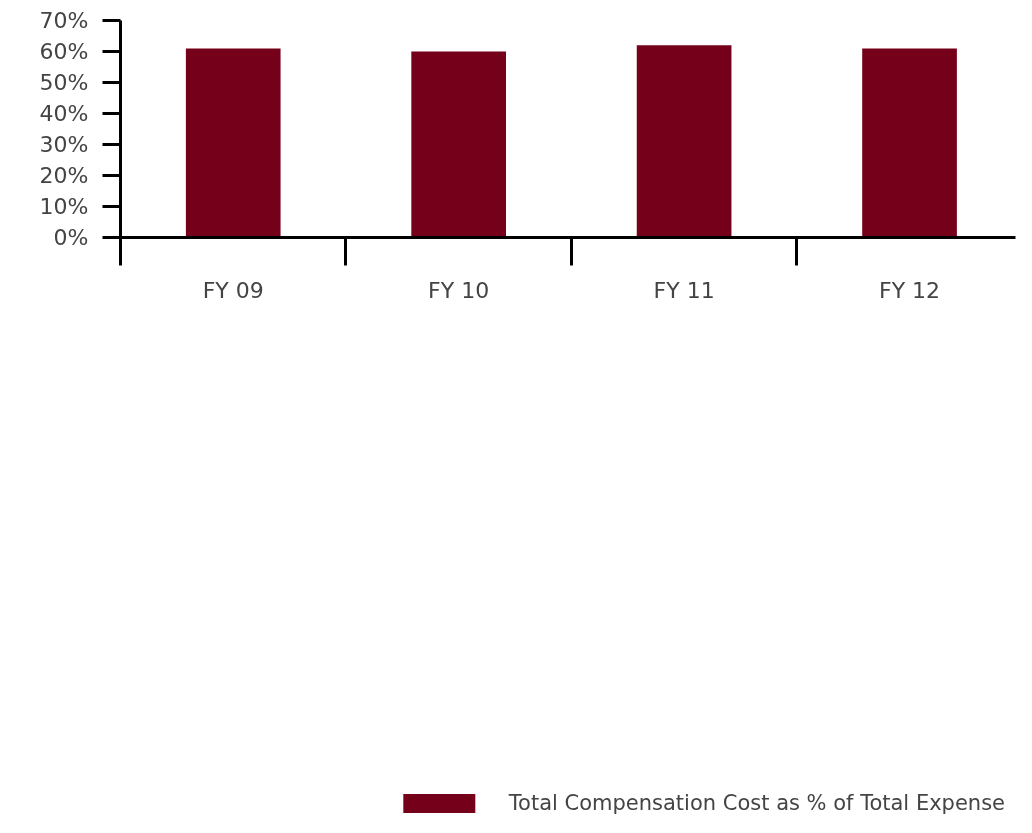 This screenshot has width=1032, height=833. Describe the element at coordinates (459, 290) in the screenshot. I see `x-tick-label: FY 10` at that location.